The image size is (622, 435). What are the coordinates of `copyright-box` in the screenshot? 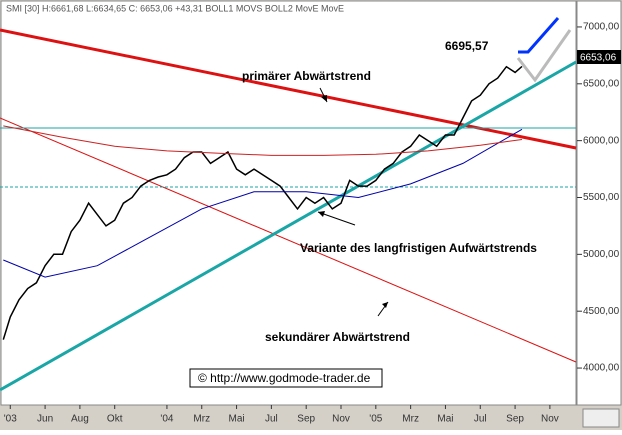 It's located at (286, 378).